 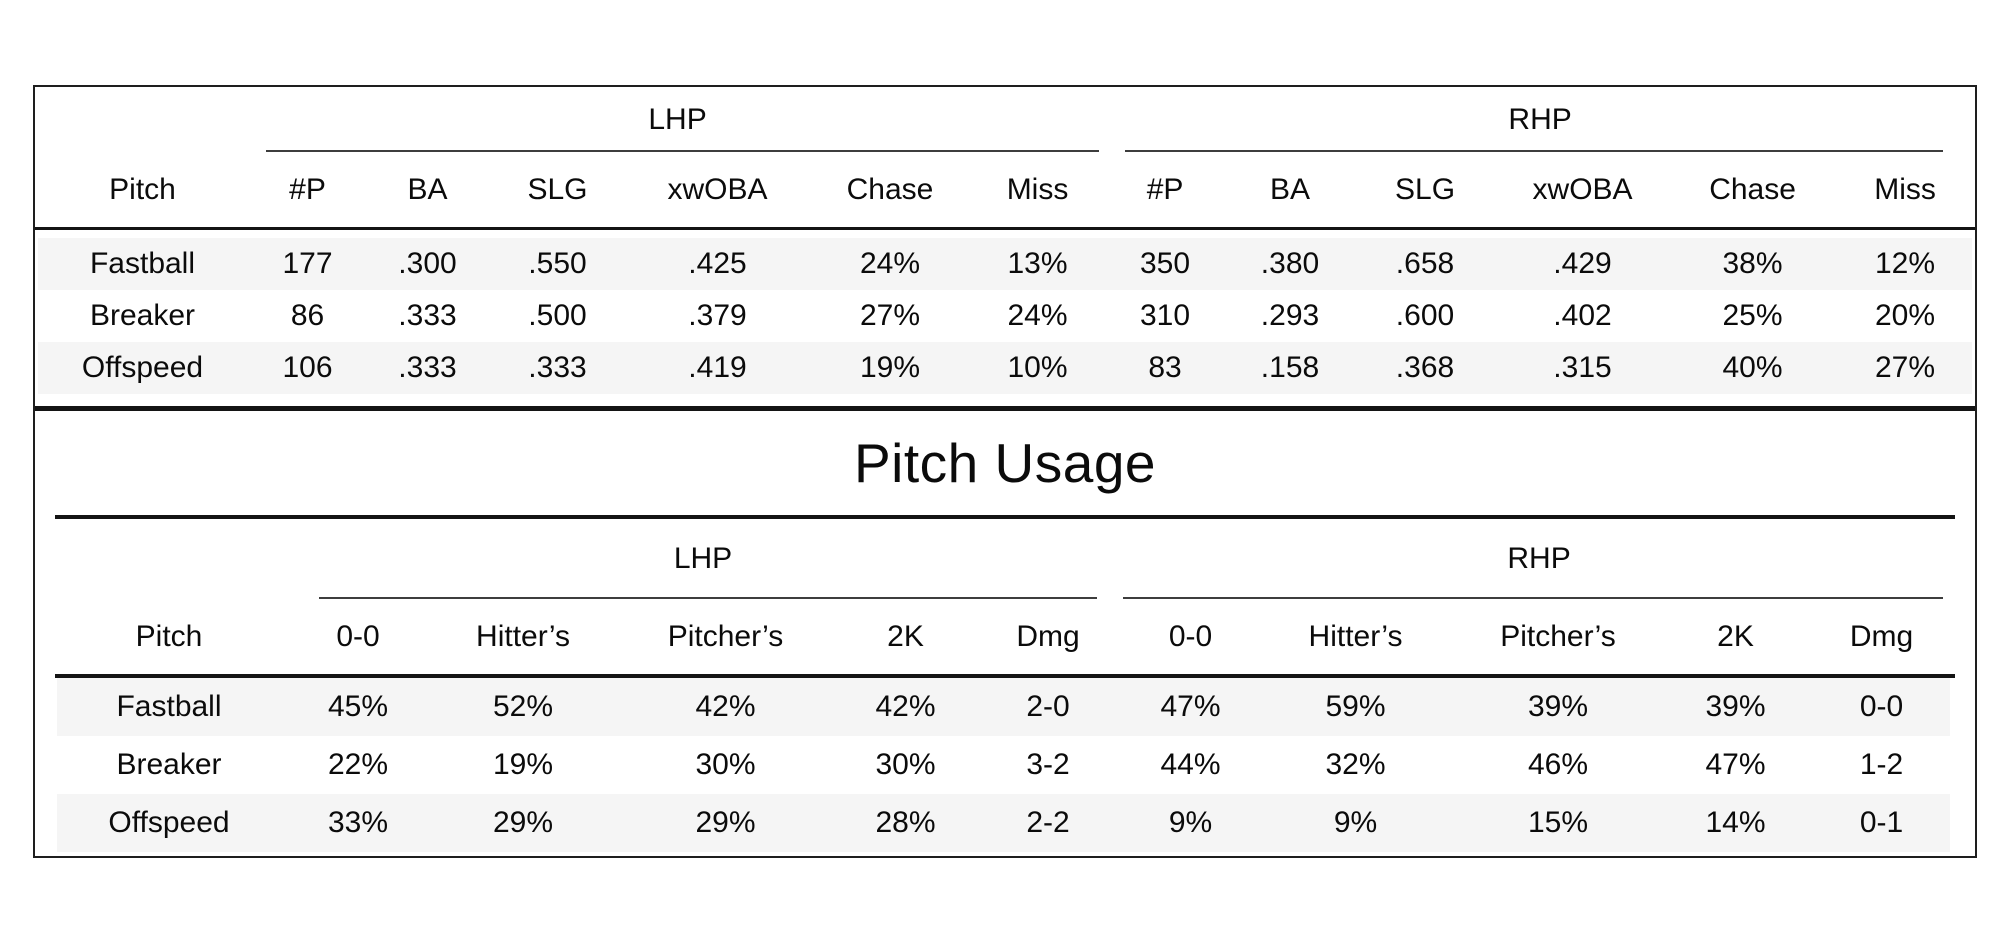 What do you see at coordinates (1290, 315) in the screenshot?
I see `table-cell: .293` at bounding box center [1290, 315].